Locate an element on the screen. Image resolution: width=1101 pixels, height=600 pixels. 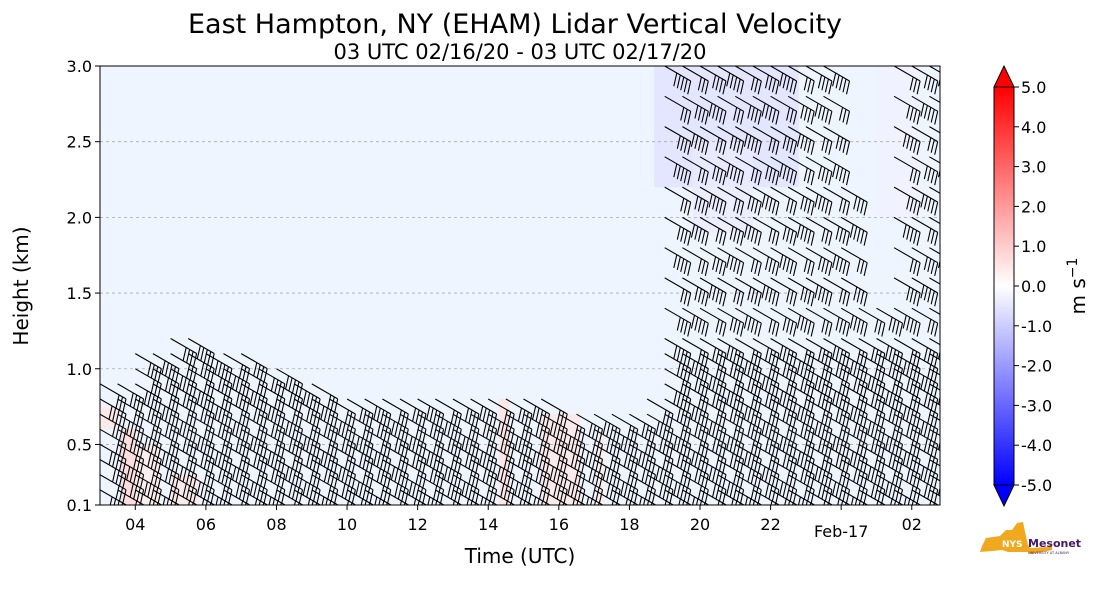
logo-state-text: NYS is located at coordinates (1012, 545).